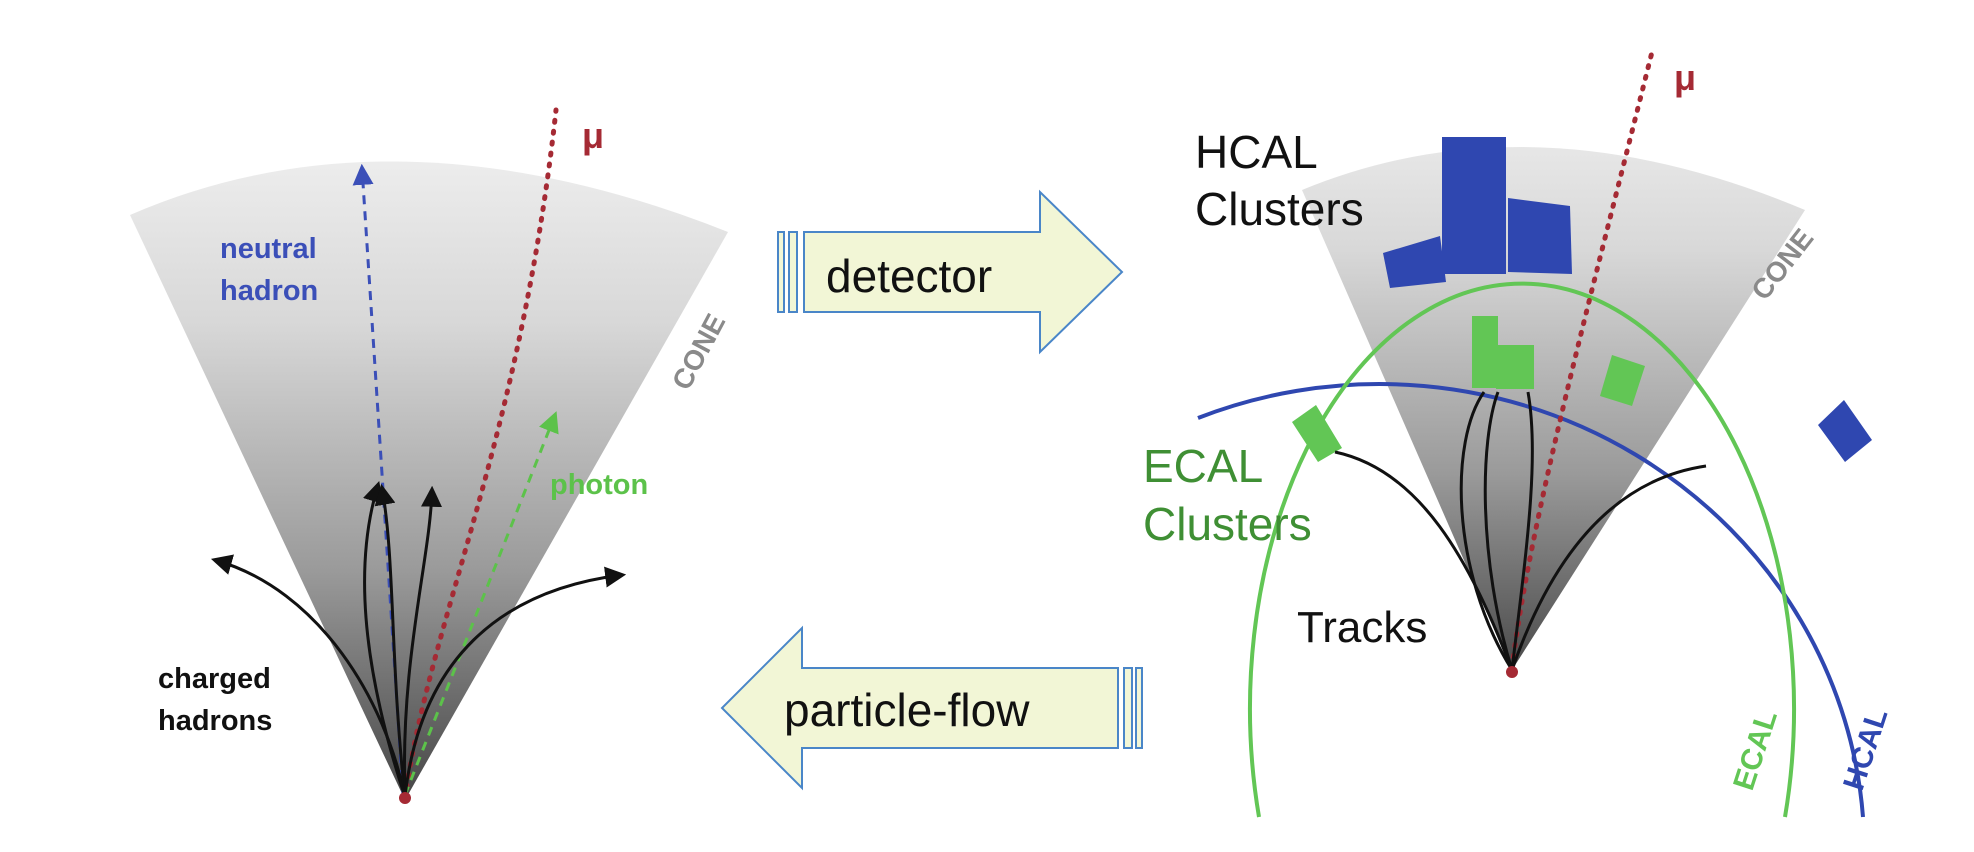 This screenshot has width=1974, height=852. What do you see at coordinates (405, 798) in the screenshot?
I see `left-vertex` at bounding box center [405, 798].